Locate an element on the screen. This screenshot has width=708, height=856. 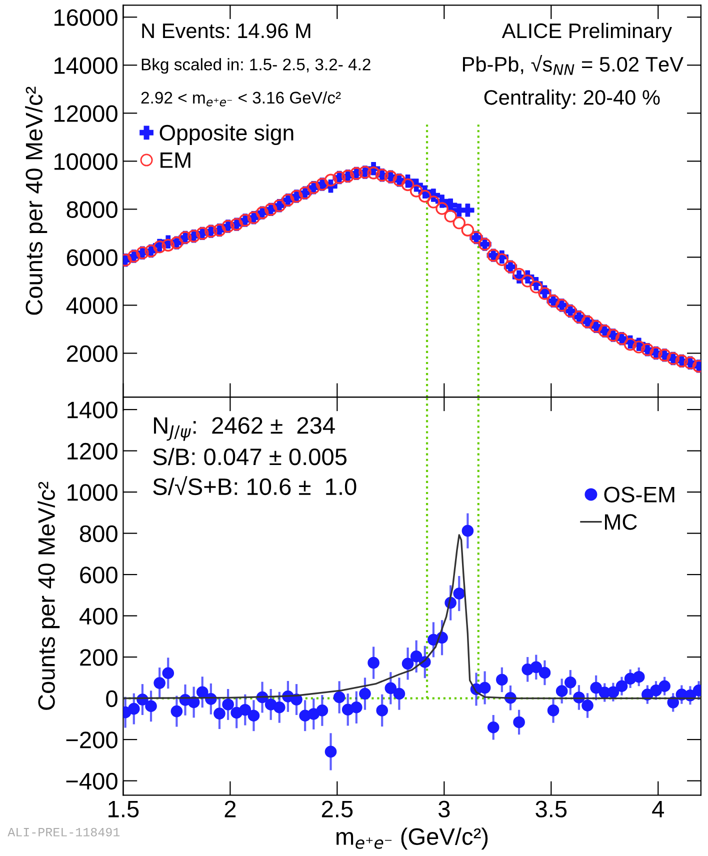
y-tick-label: −200 is located at coordinates (92, 740).